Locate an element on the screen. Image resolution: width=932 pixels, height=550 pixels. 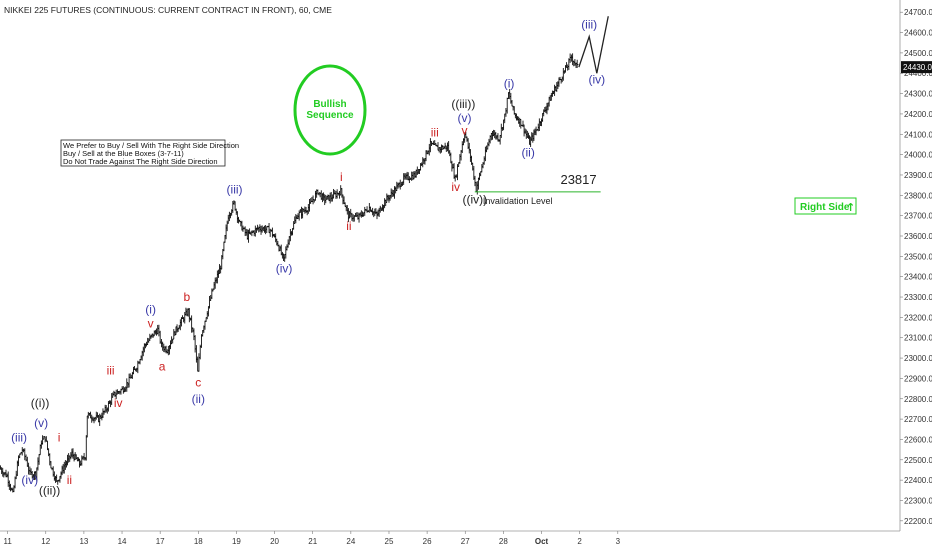
price-tick-label: 24600.0 is located at coordinates (918, 33).